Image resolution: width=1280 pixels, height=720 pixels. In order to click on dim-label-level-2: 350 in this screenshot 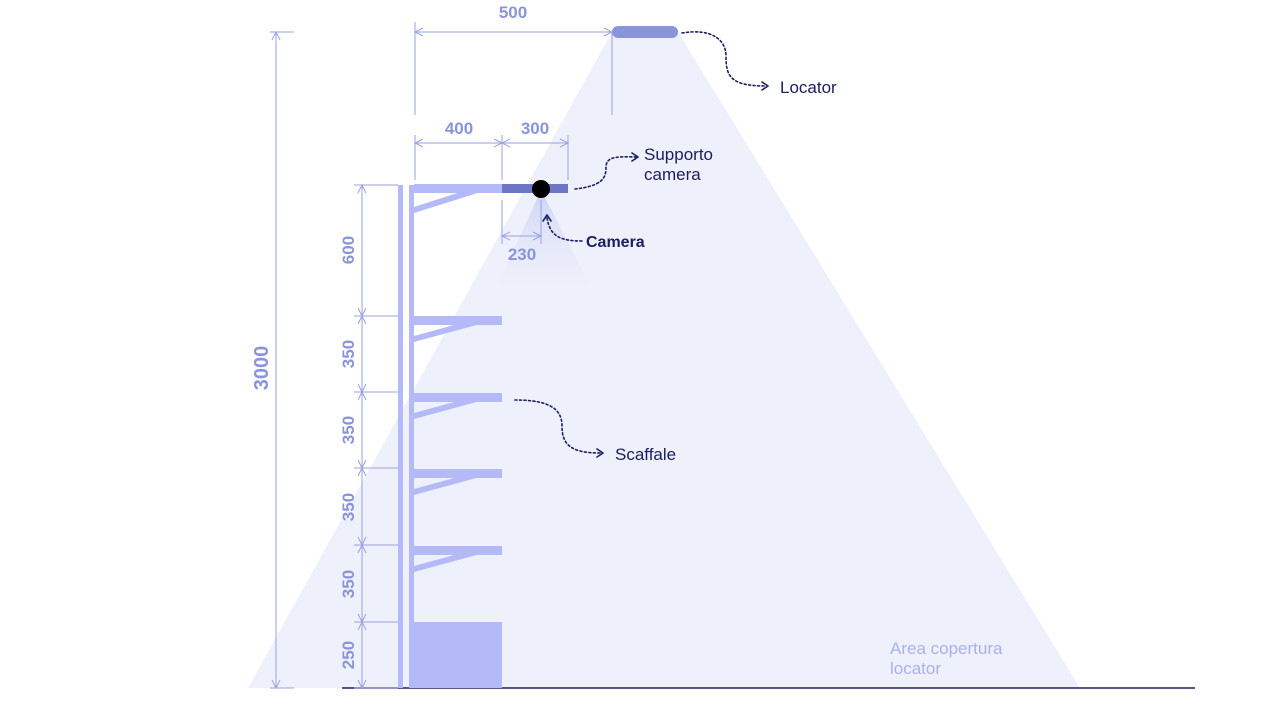, I will do `click(348, 354)`.